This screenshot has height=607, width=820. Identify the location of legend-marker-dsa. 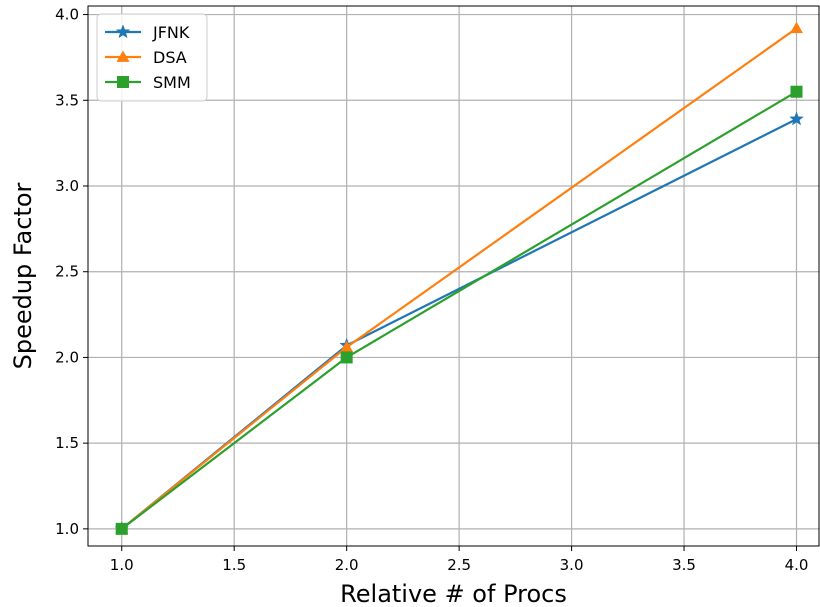
(123, 56).